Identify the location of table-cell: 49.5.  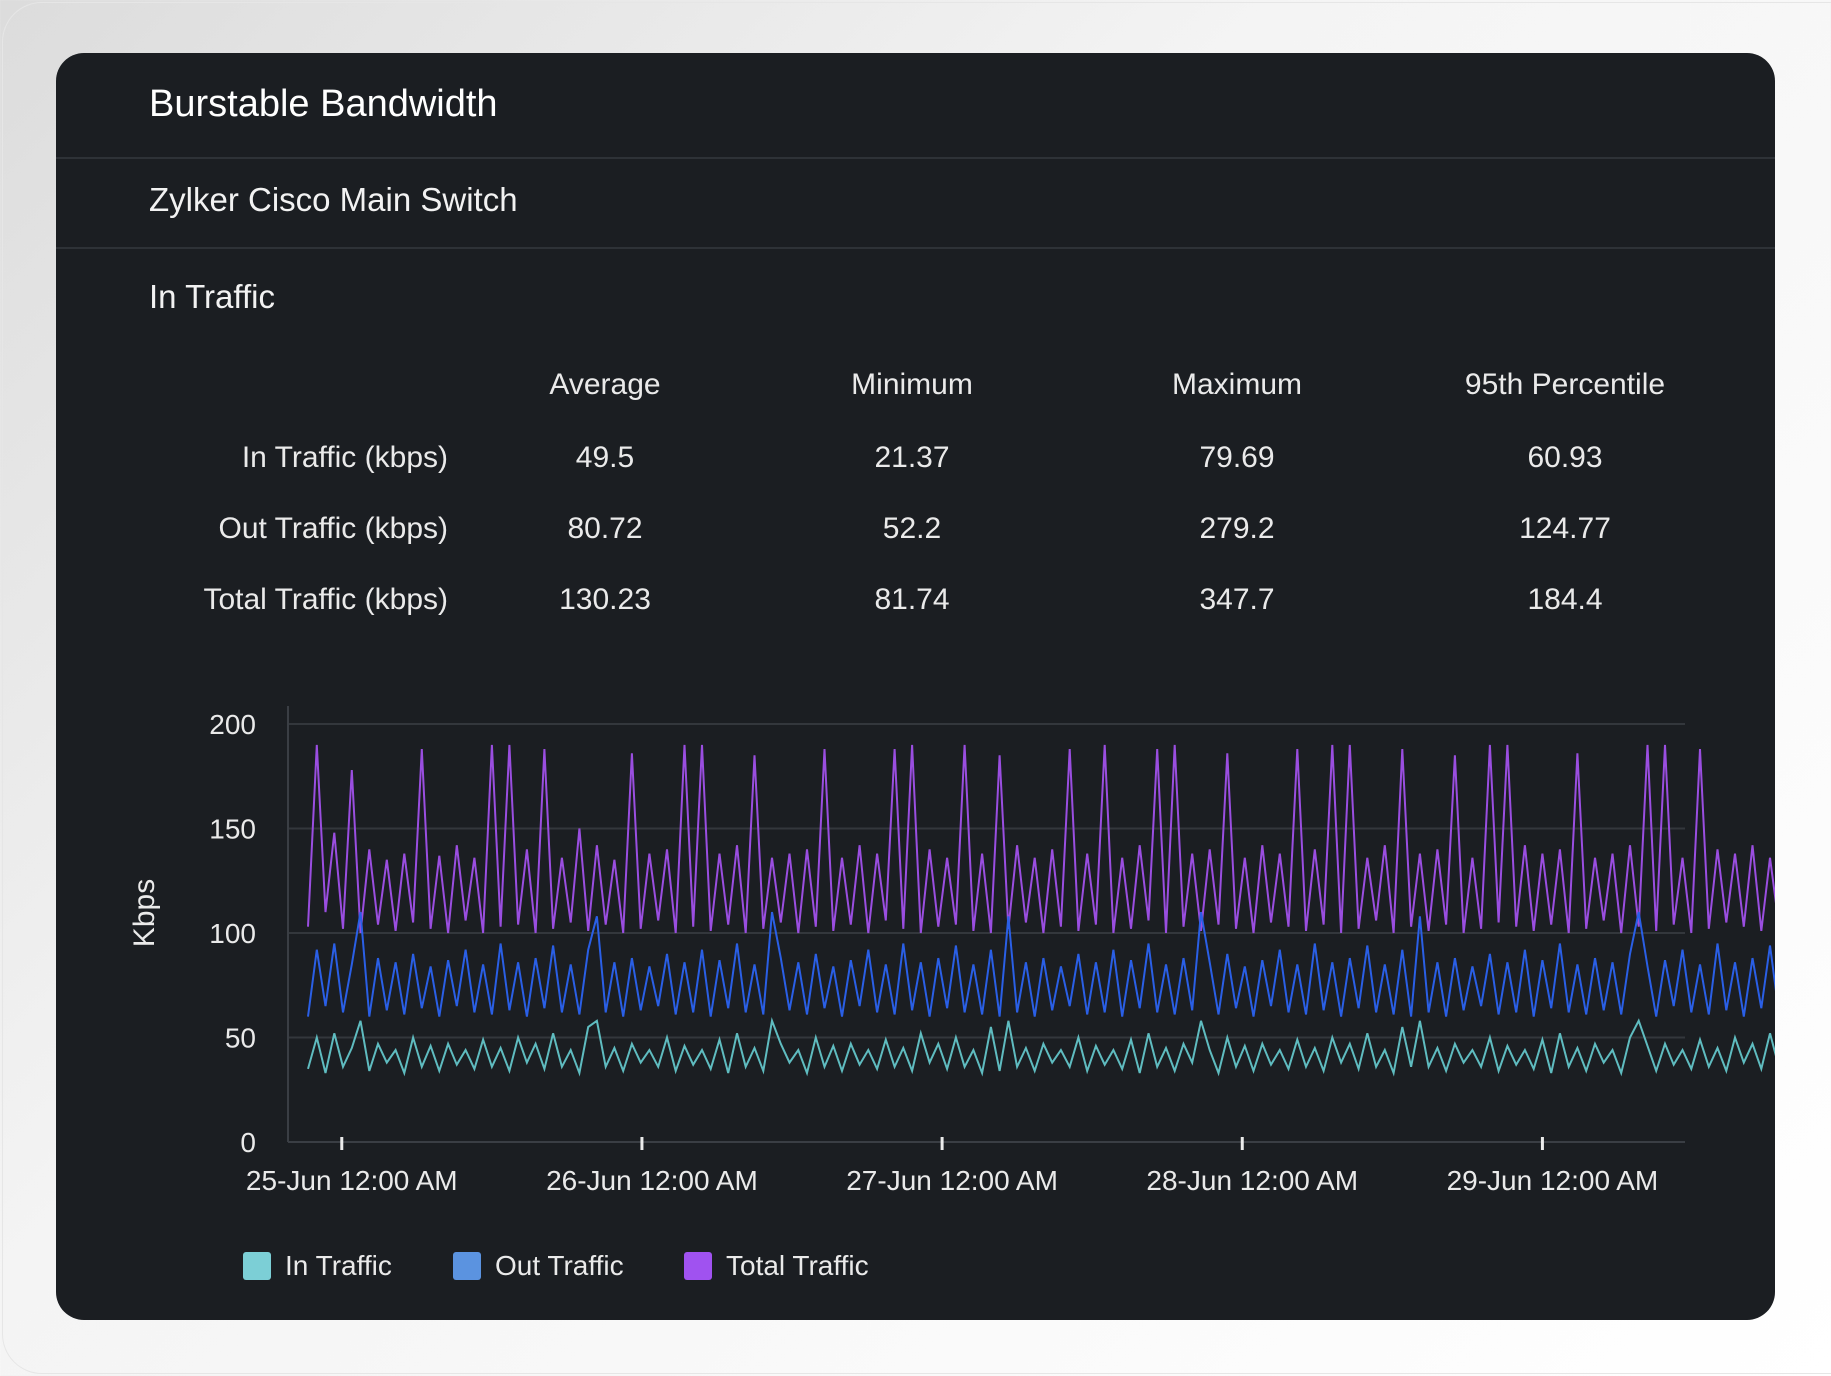
(605, 457).